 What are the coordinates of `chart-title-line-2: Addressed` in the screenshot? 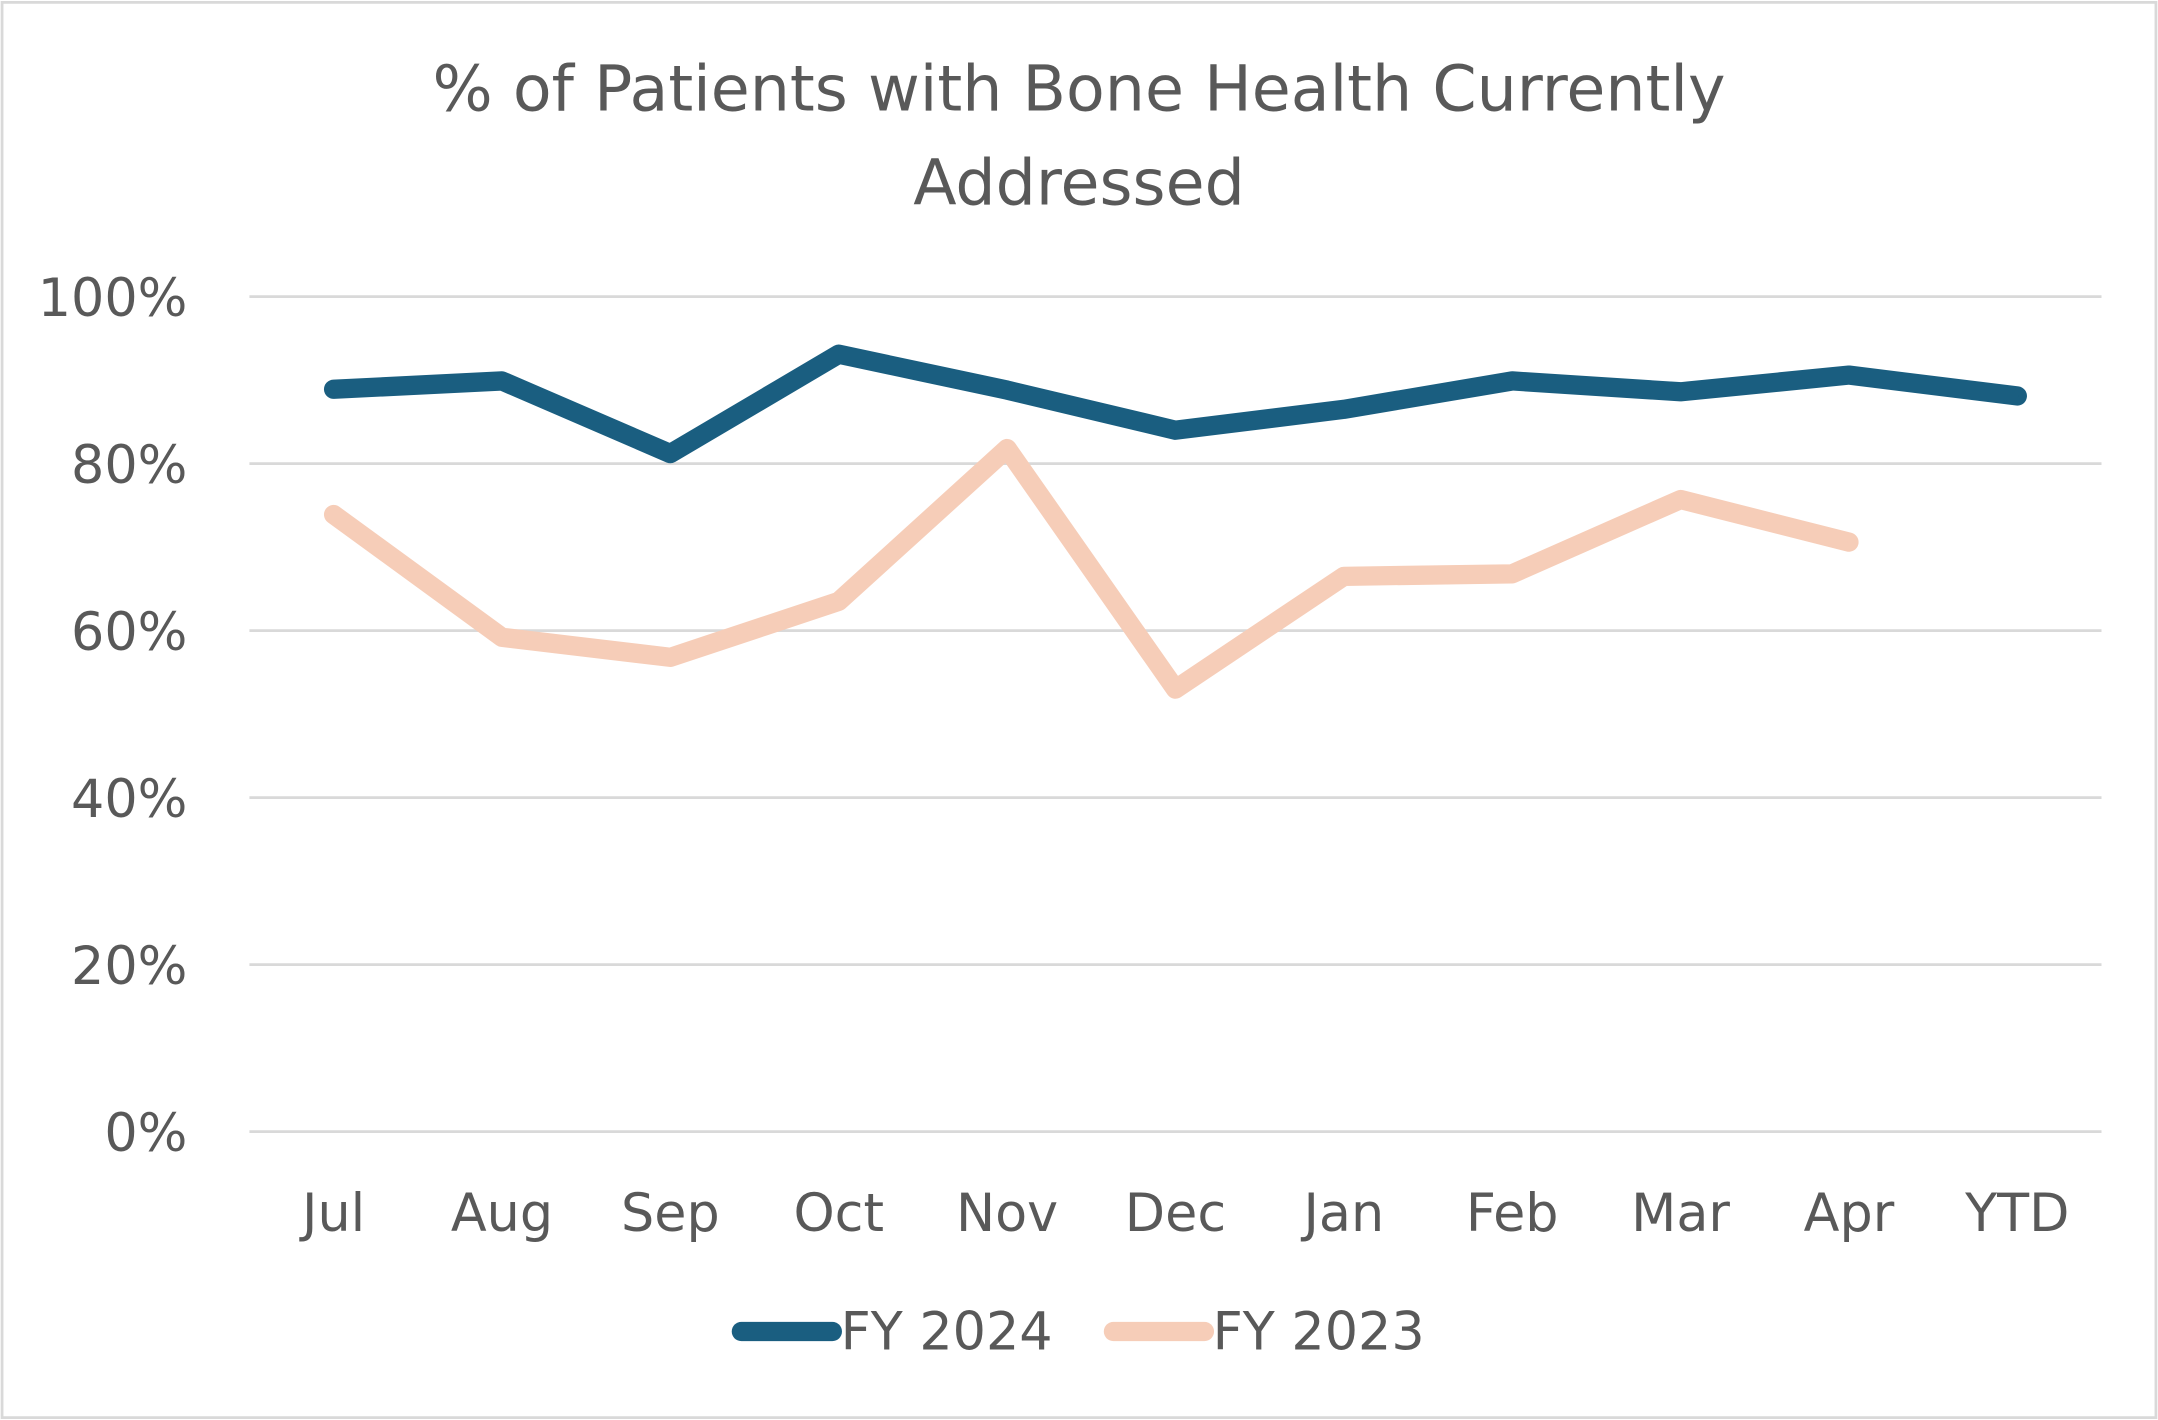 It's located at (1079, 182).